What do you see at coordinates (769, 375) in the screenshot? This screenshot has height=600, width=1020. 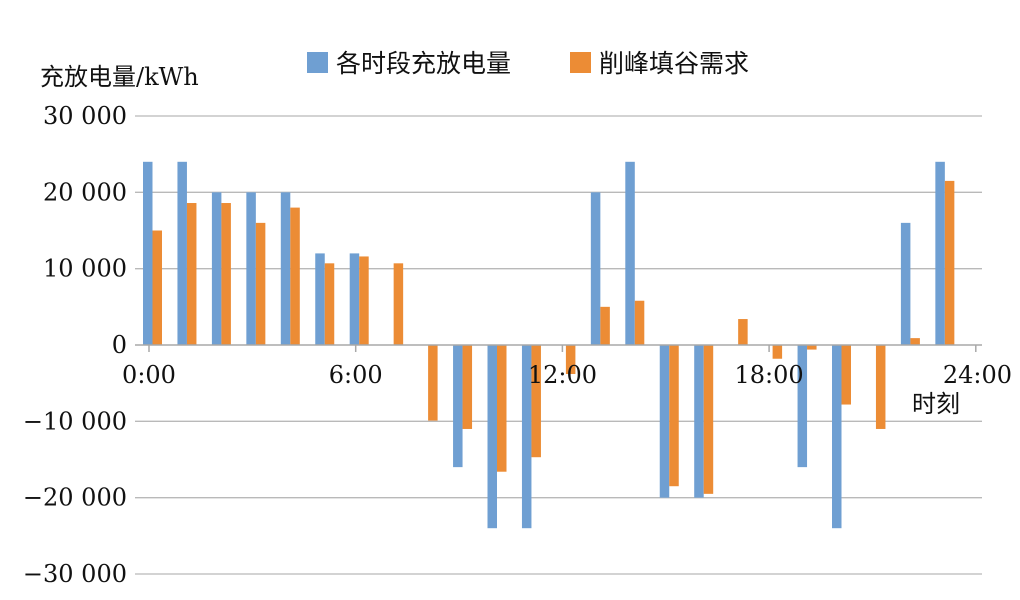 I see `x-tick-label: 18:00` at bounding box center [769, 375].